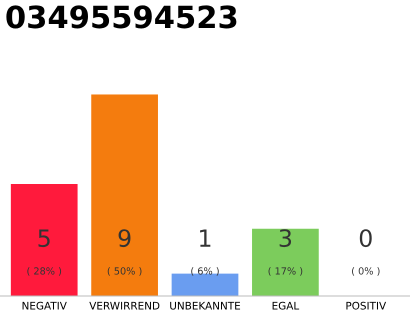 This screenshot has height=320, width=410. I want to click on x-tick-label: EGAL, so click(286, 306).